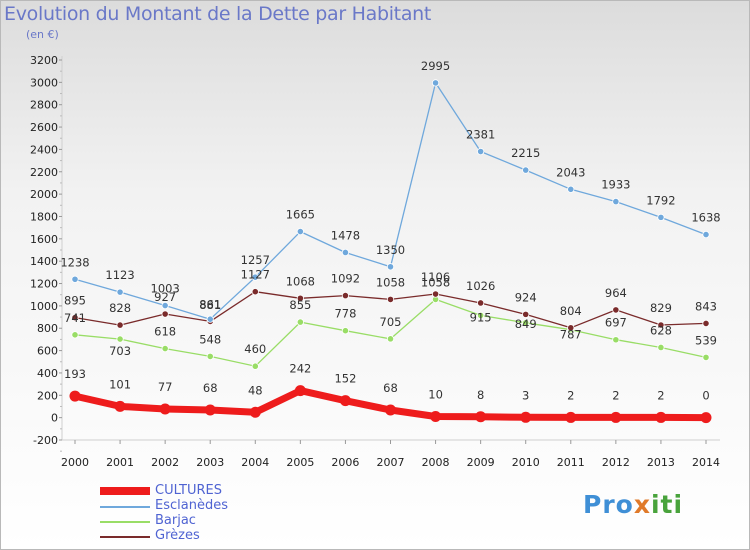 Image resolution: width=750 pixels, height=550 pixels. What do you see at coordinates (165, 387) in the screenshot?
I see `data-label: 77` at bounding box center [165, 387].